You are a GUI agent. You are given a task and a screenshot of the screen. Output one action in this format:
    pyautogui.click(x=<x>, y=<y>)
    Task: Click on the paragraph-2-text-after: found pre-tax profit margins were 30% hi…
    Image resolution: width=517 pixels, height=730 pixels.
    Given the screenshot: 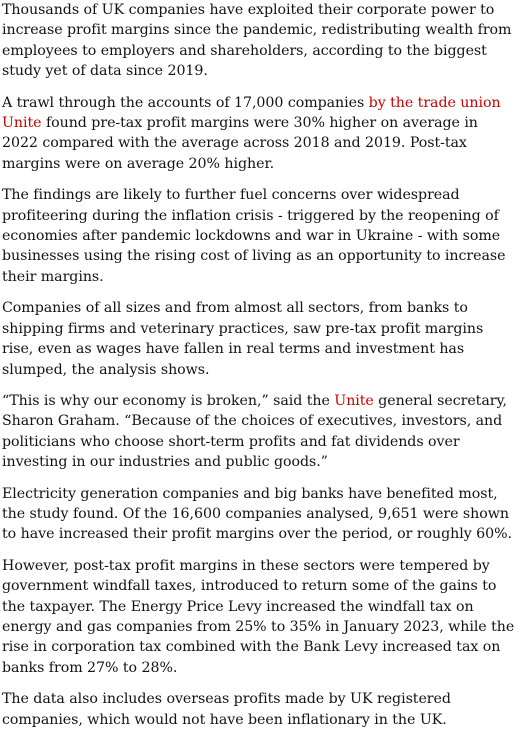 What is the action you would take?
    pyautogui.click(x=240, y=143)
    